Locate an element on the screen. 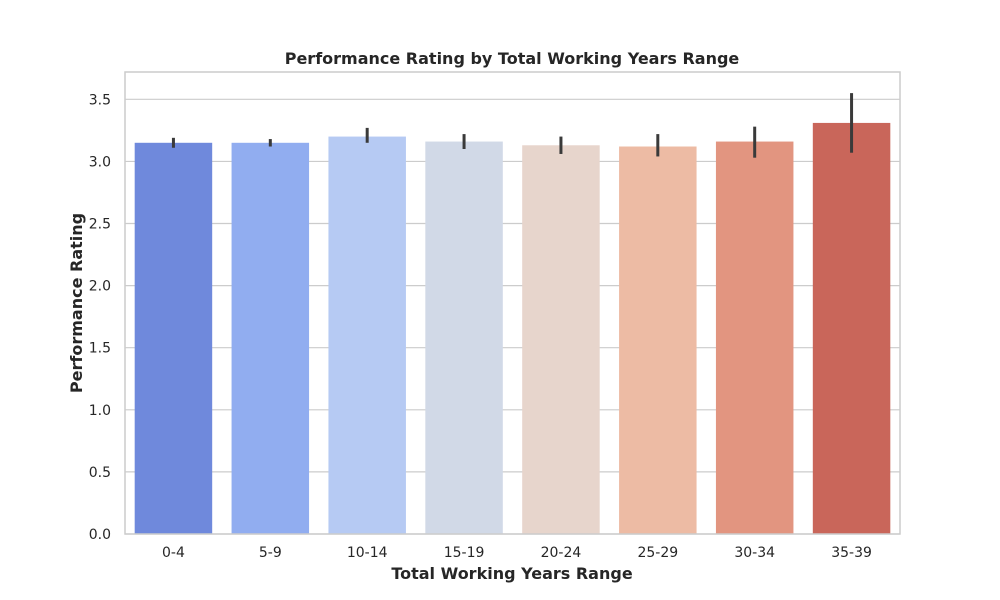 This screenshot has height=600, width=1000. y-tick-label: 2.5 is located at coordinates (100, 225).